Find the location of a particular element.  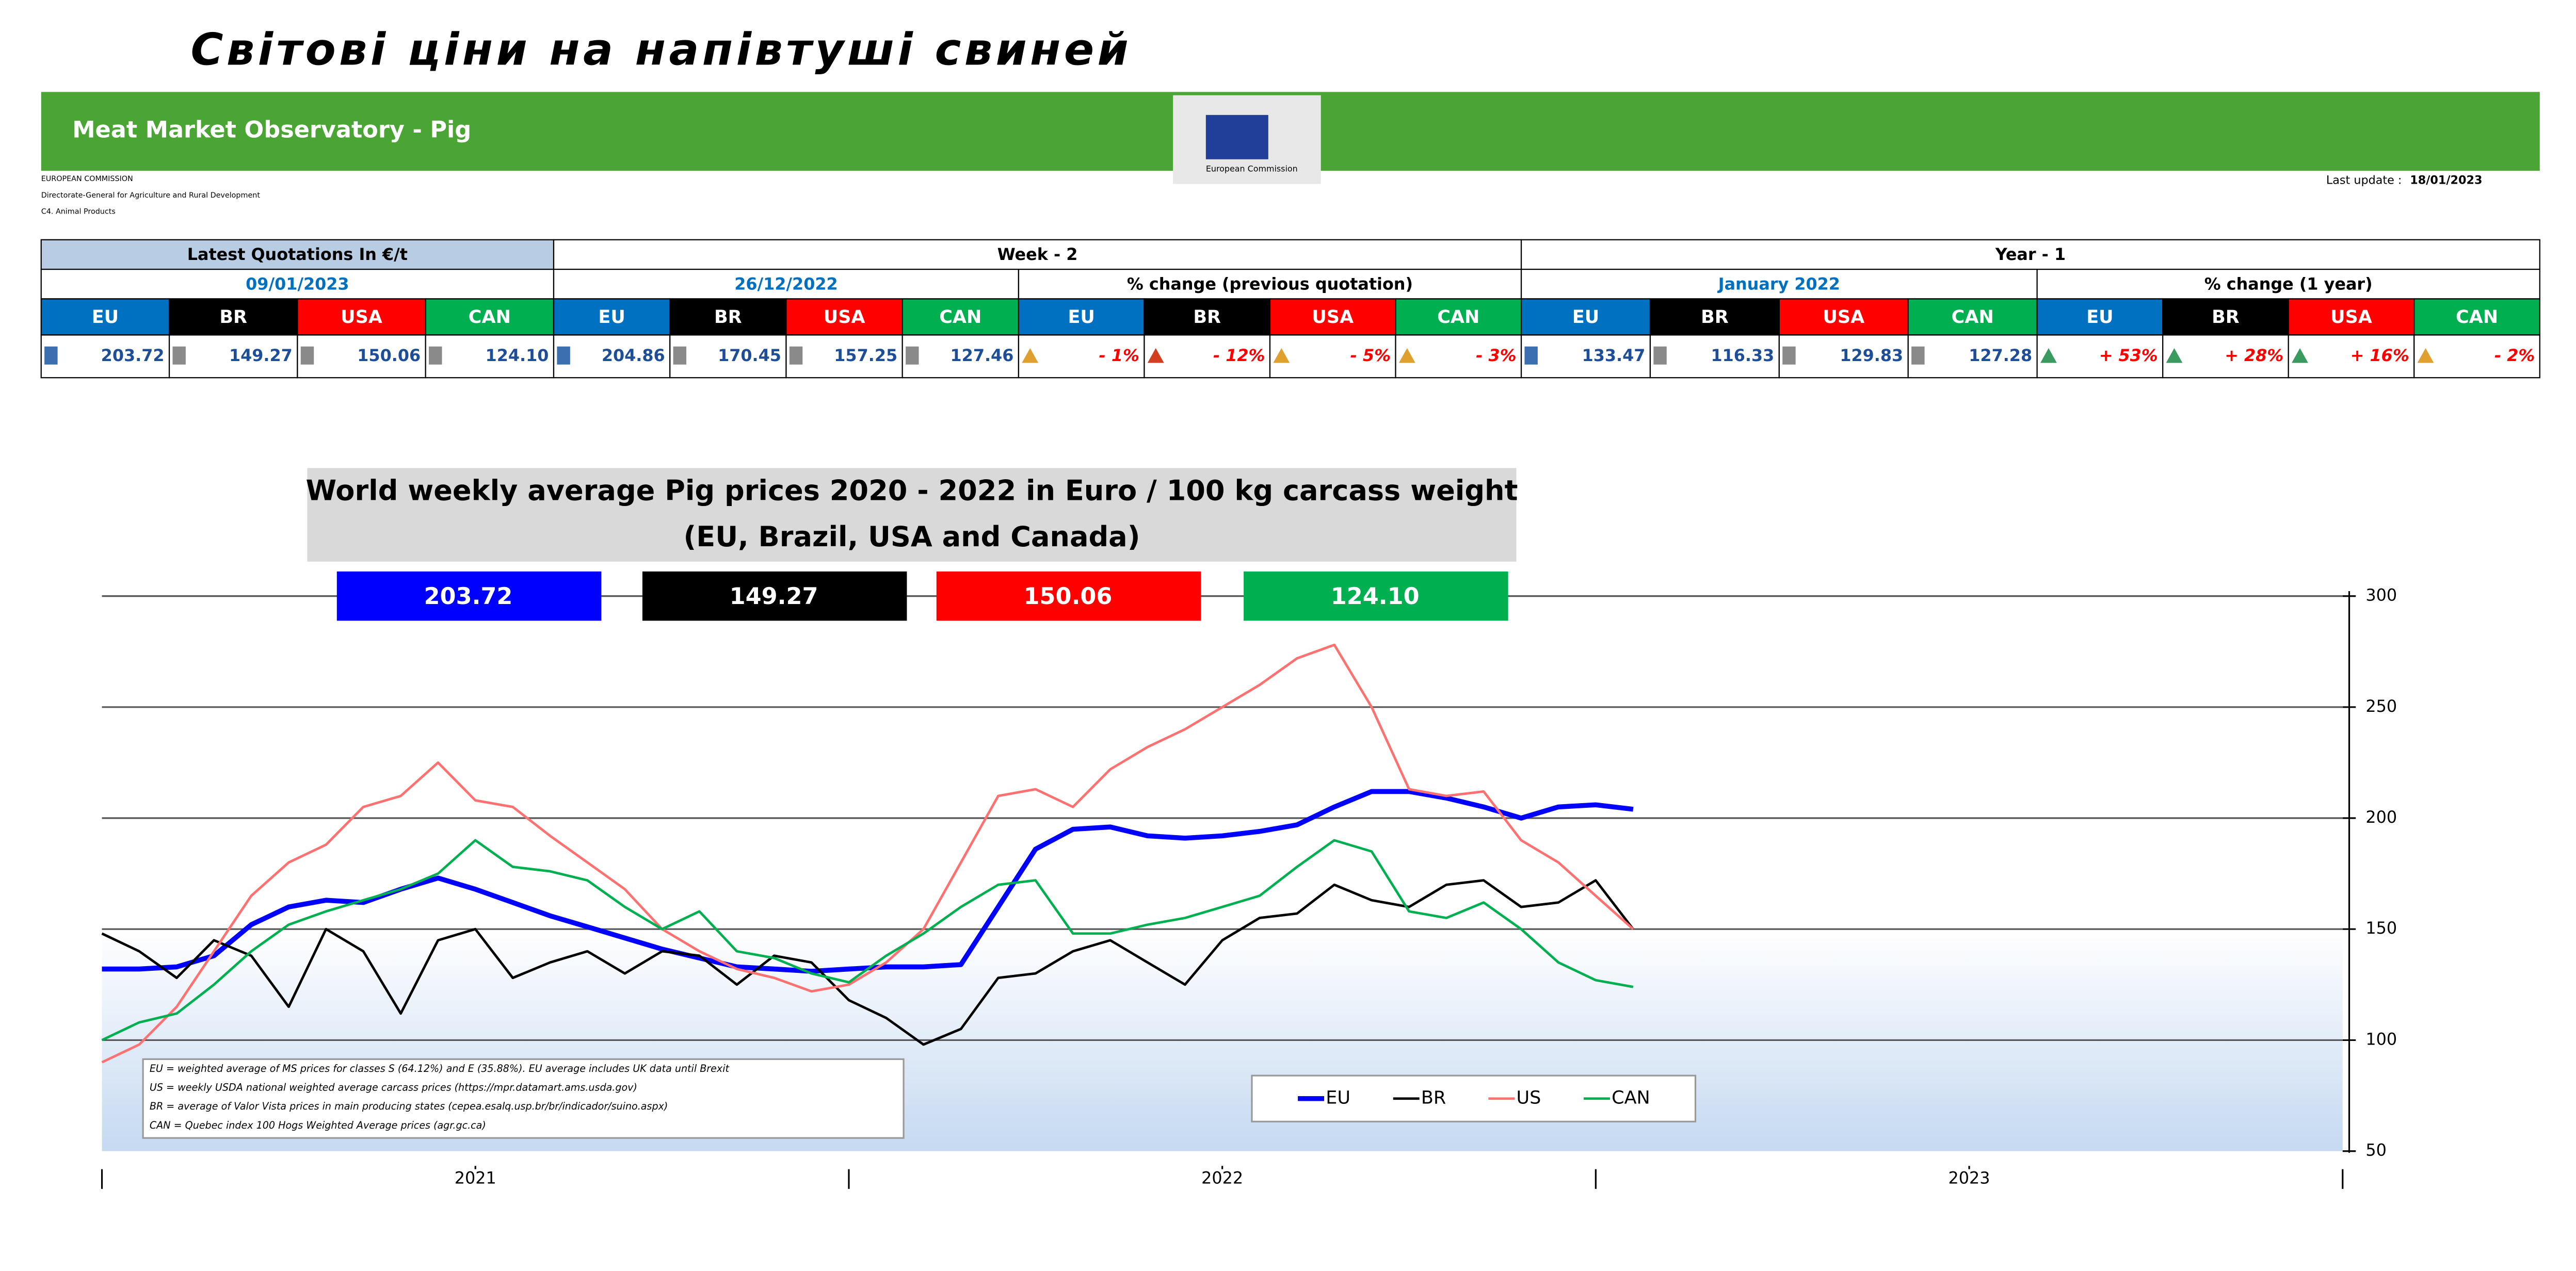

change-value: - 12% is located at coordinates (1239, 355).